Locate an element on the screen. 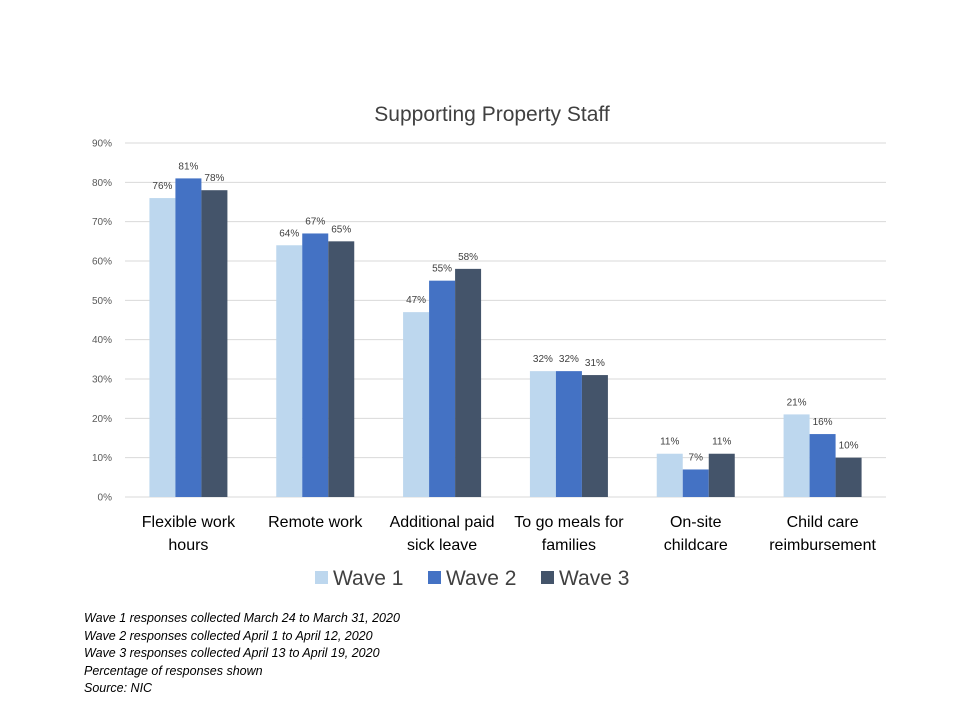 This screenshot has height=720, width=960. legend-label: Wave 2 is located at coordinates (481, 578).